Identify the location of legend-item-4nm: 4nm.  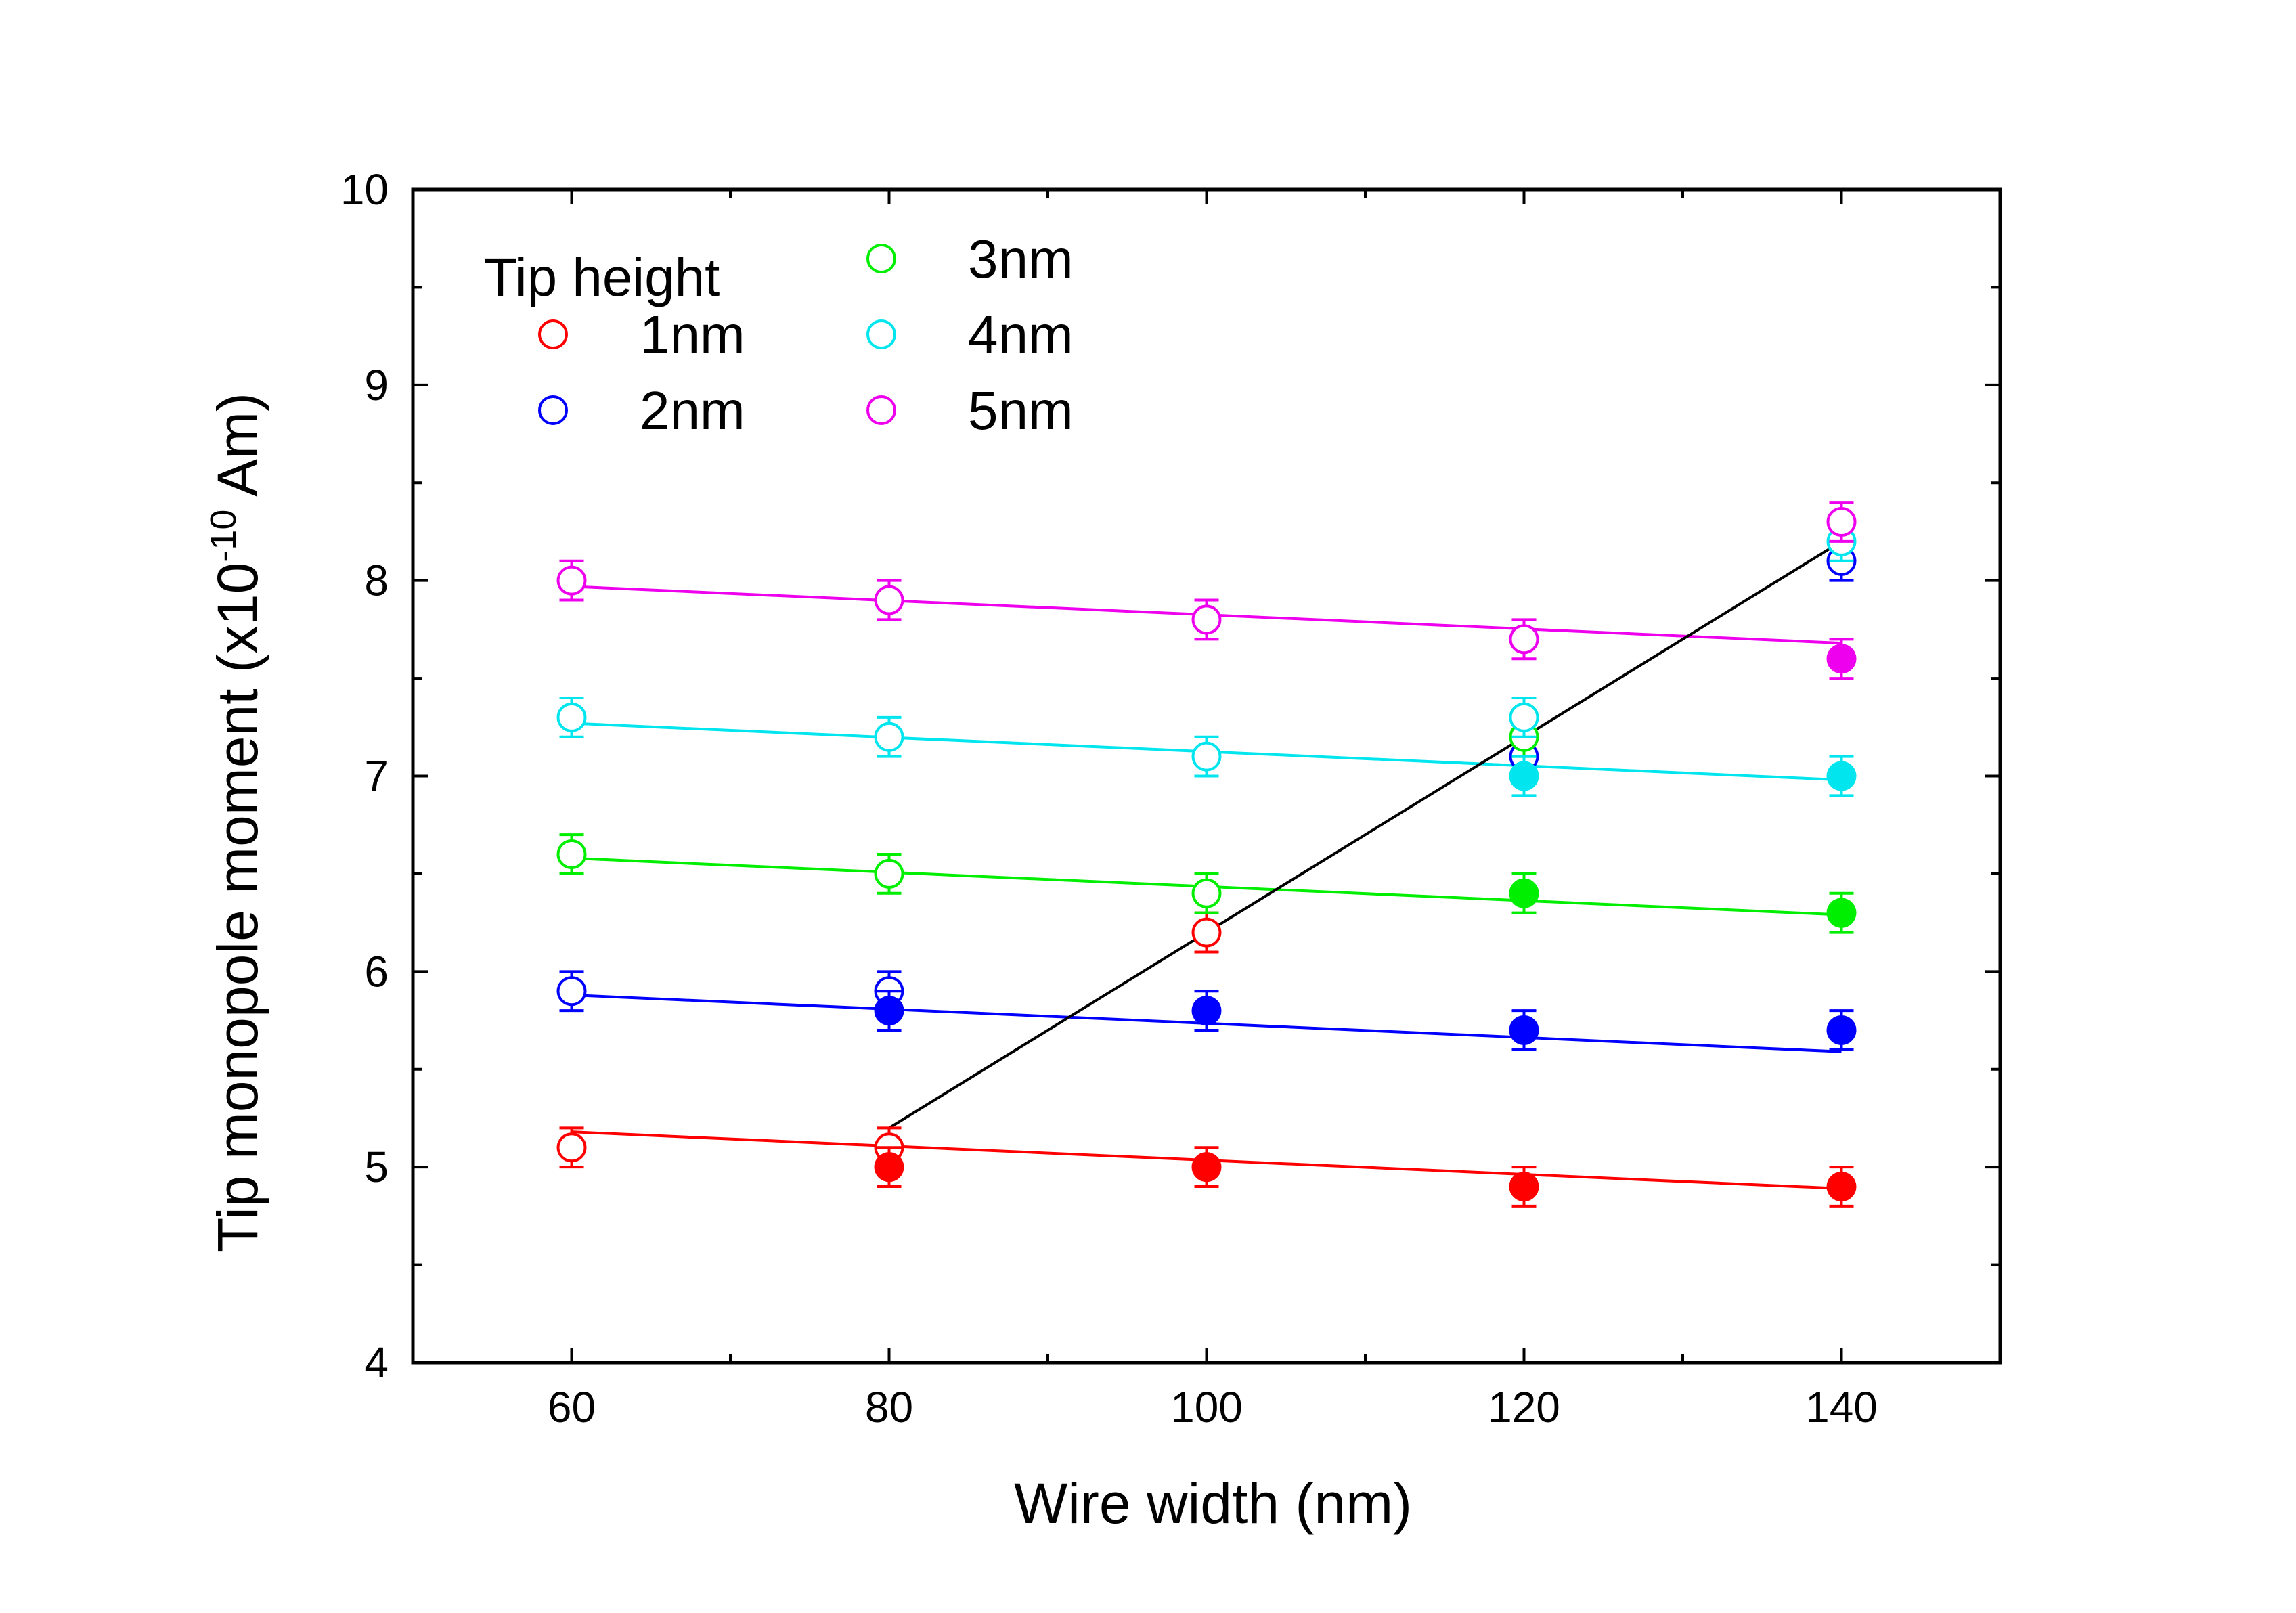
(970, 335).